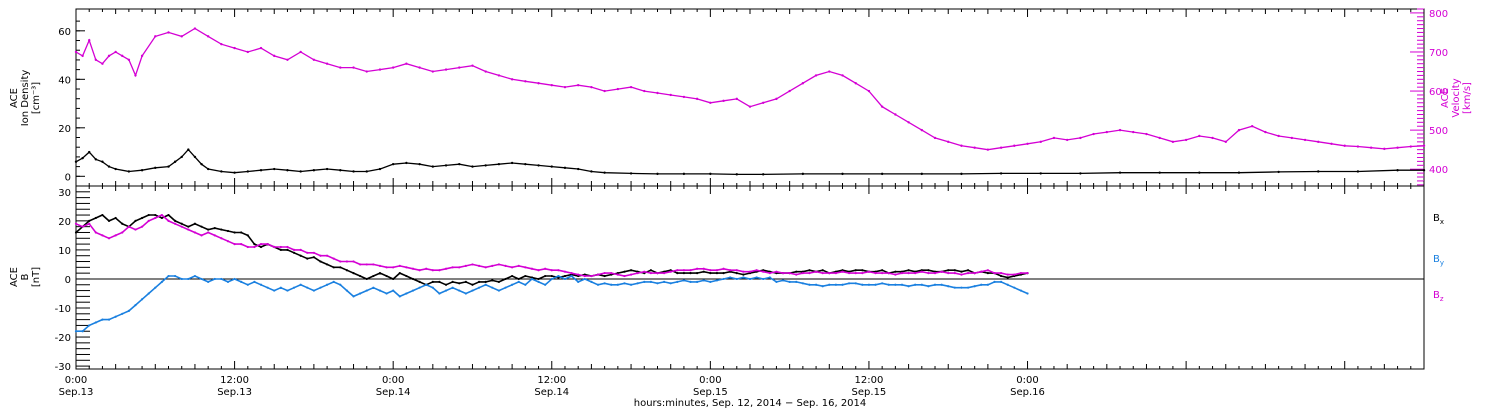 This screenshot has width=1500, height=410. I want to click on time-tick-label: 12:00, so click(869, 380).